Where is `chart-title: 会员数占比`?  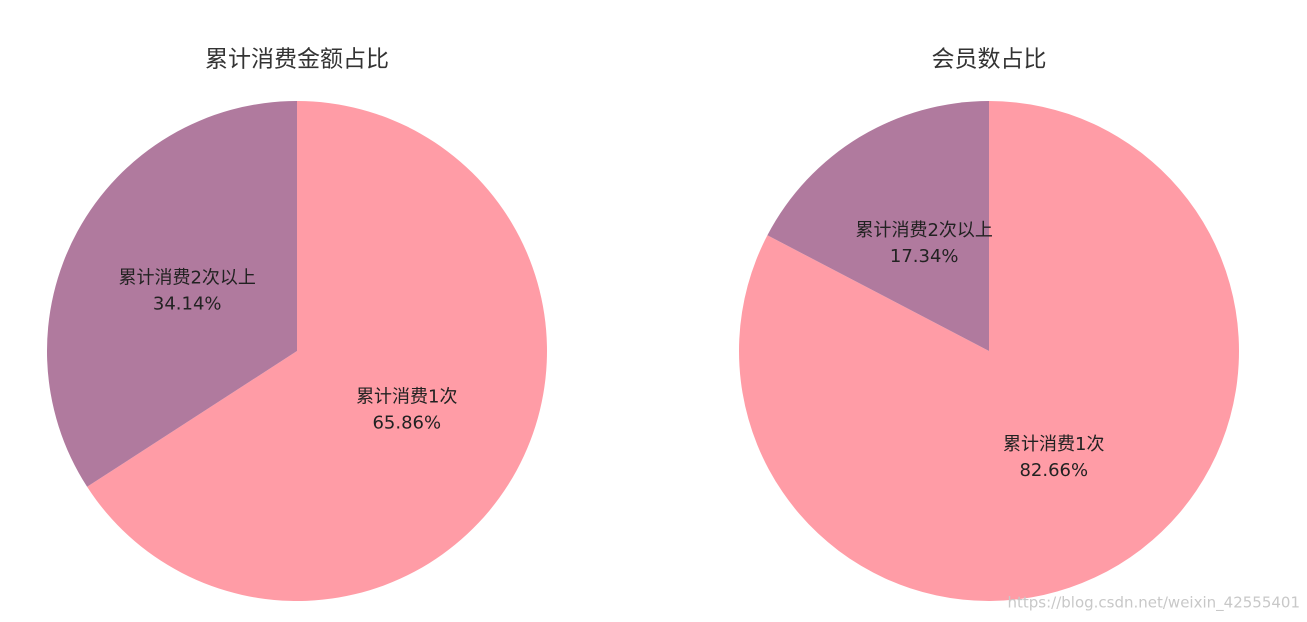
chart-title: 会员数占比 is located at coordinates (989, 60).